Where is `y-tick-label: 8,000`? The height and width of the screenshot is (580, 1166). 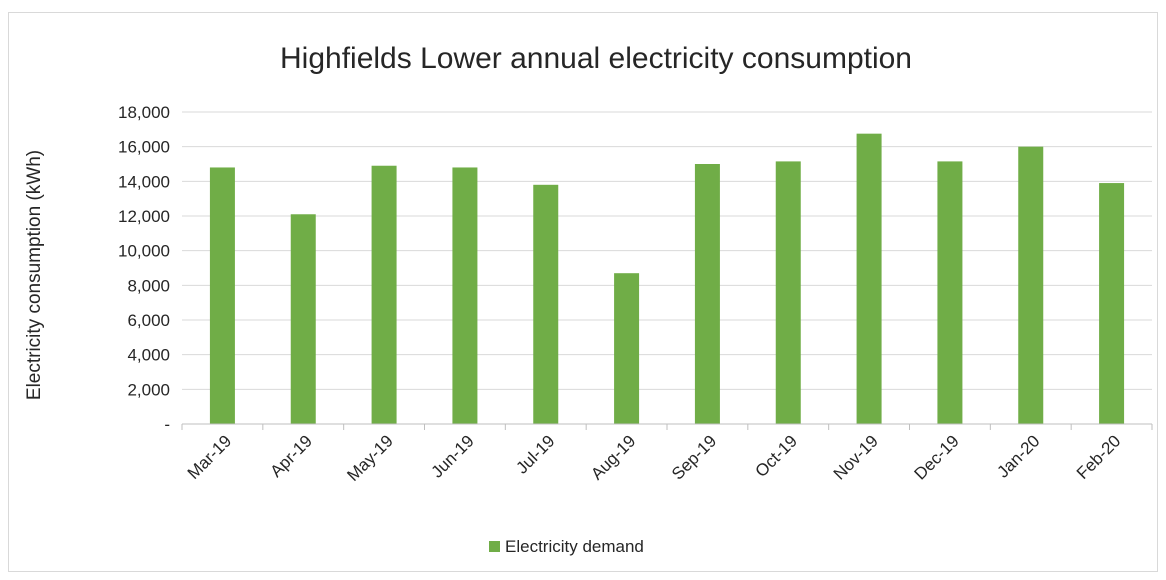
y-tick-label: 8,000 is located at coordinates (148, 285).